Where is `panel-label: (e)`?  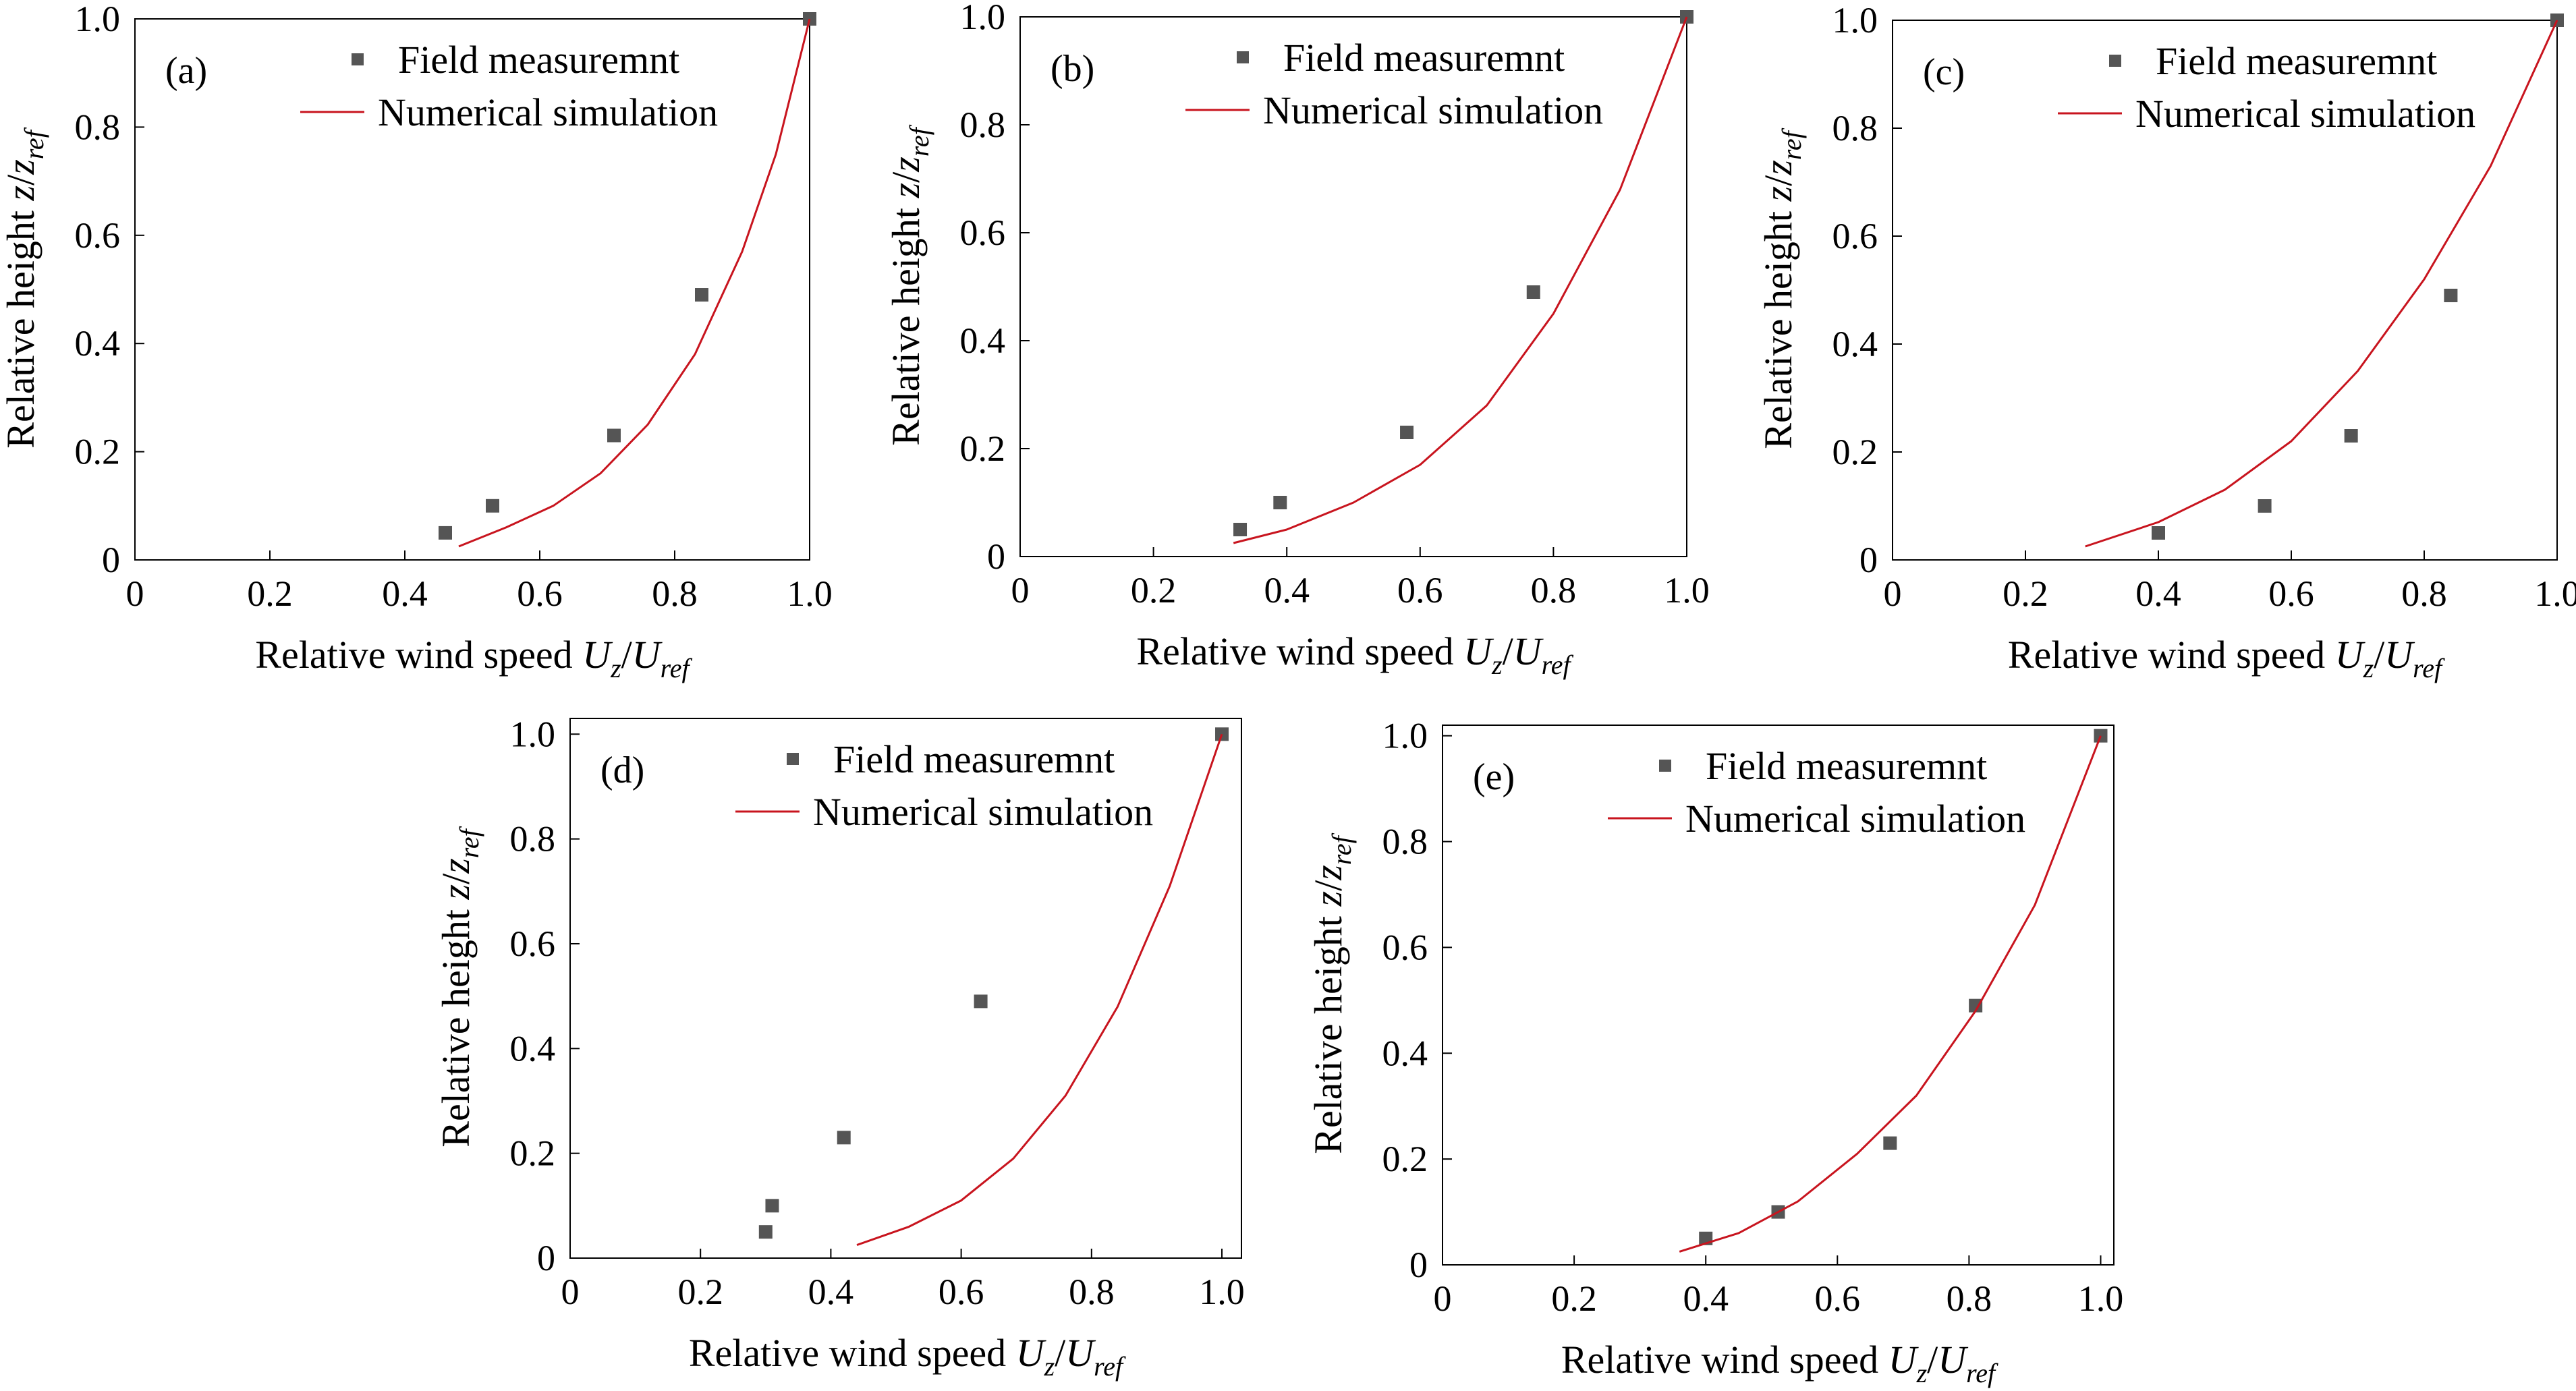
panel-label: (e) is located at coordinates (1494, 777).